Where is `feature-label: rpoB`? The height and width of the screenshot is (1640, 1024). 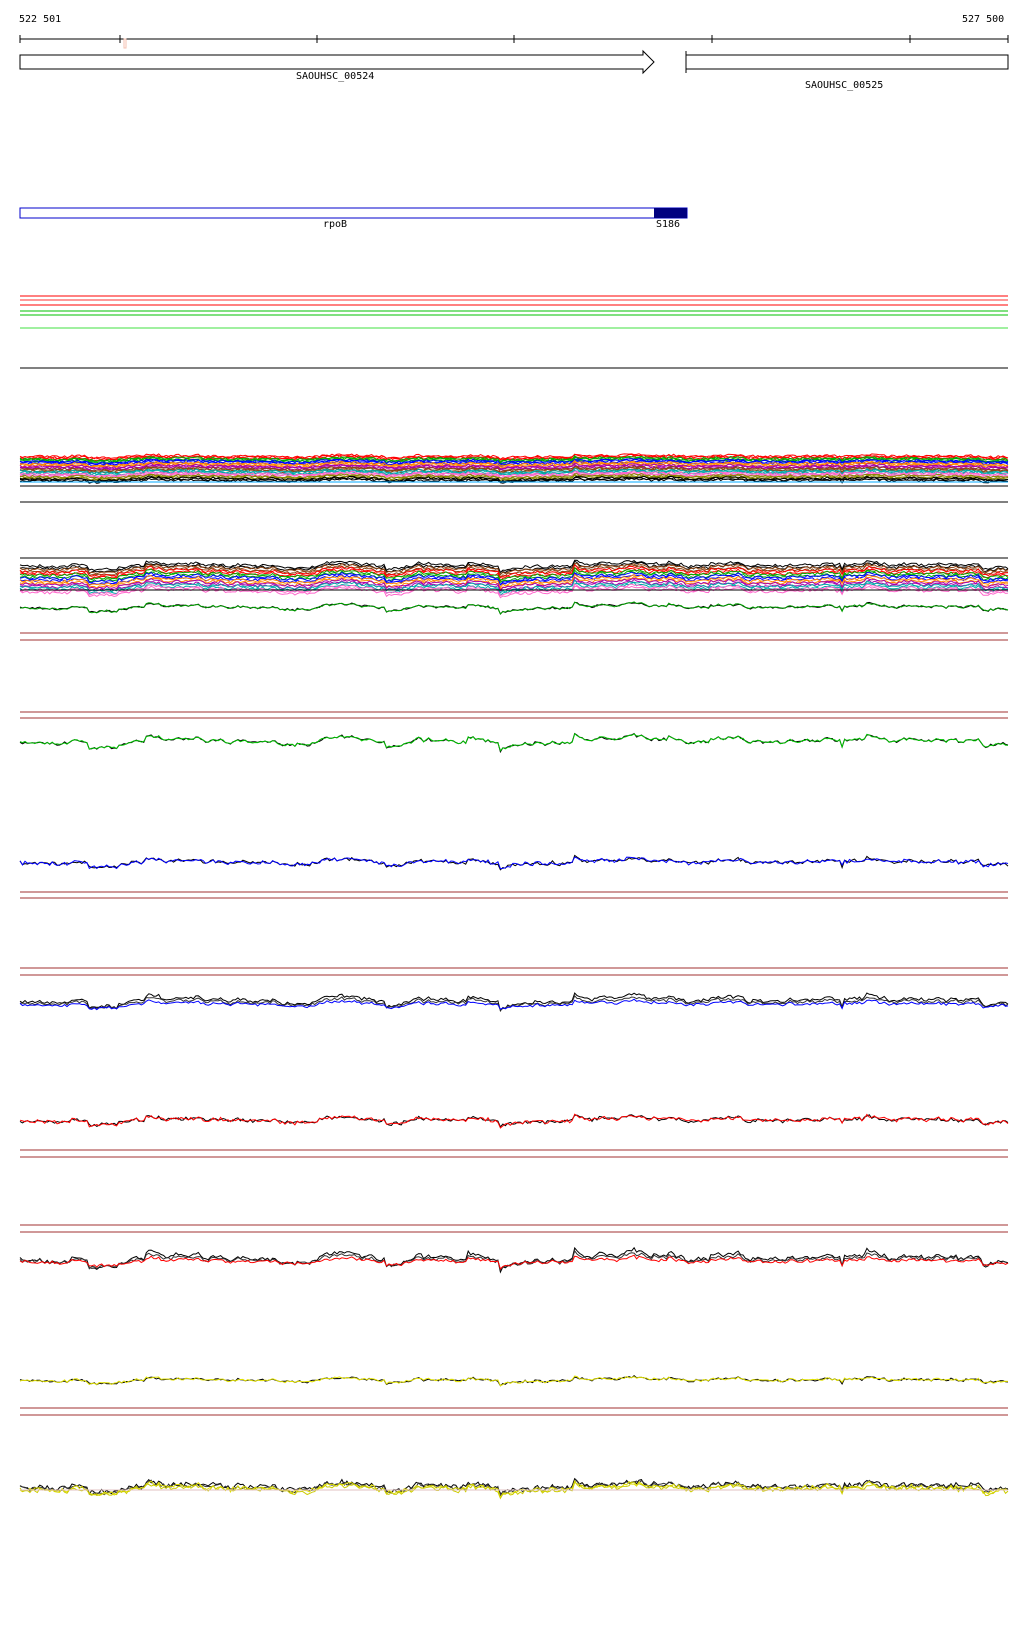
feature-label: rpoB is located at coordinates (335, 224).